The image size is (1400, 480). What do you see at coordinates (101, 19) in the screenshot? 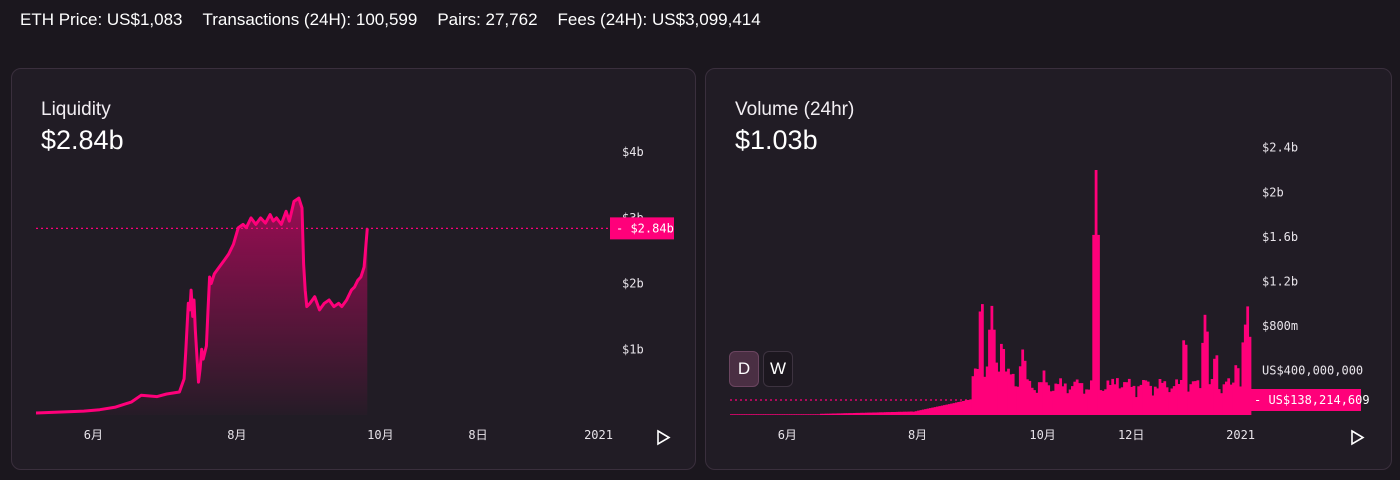
I see `eth-price: ETH Price: US$1,083` at bounding box center [101, 19].